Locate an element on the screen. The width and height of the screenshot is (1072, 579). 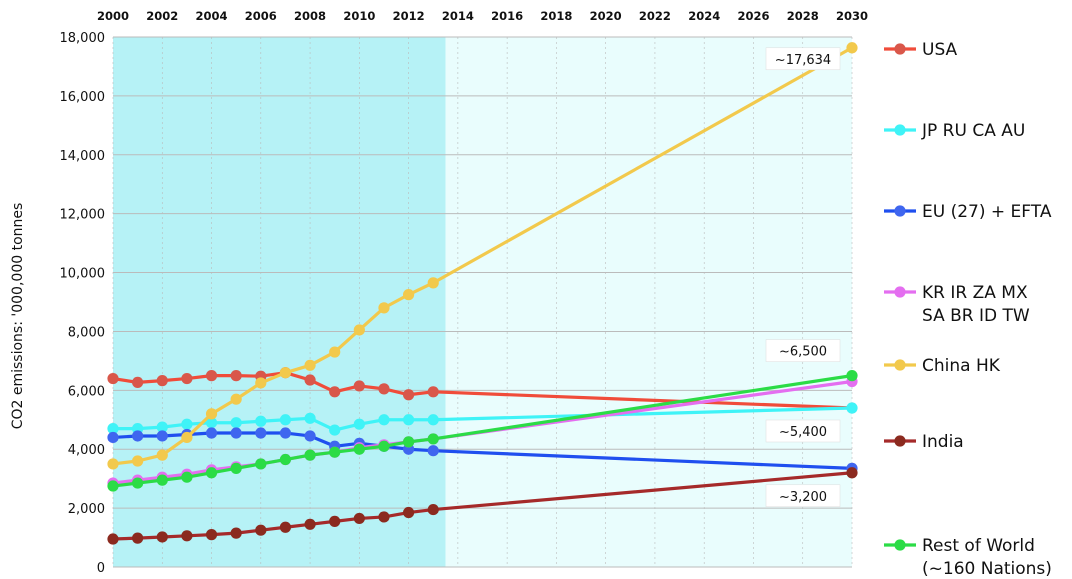
x-tick-label: 2020 is located at coordinates (606, 16).